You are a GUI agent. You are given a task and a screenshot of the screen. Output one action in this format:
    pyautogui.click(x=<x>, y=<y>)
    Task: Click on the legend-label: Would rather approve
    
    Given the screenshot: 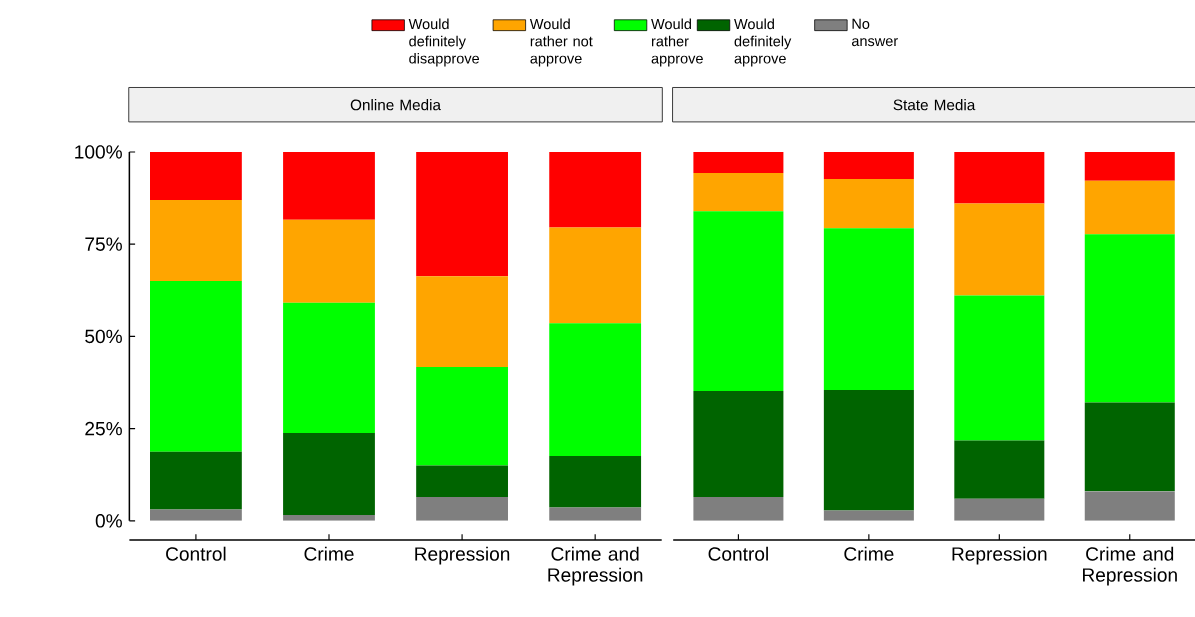 What is the action you would take?
    pyautogui.click(x=677, y=42)
    